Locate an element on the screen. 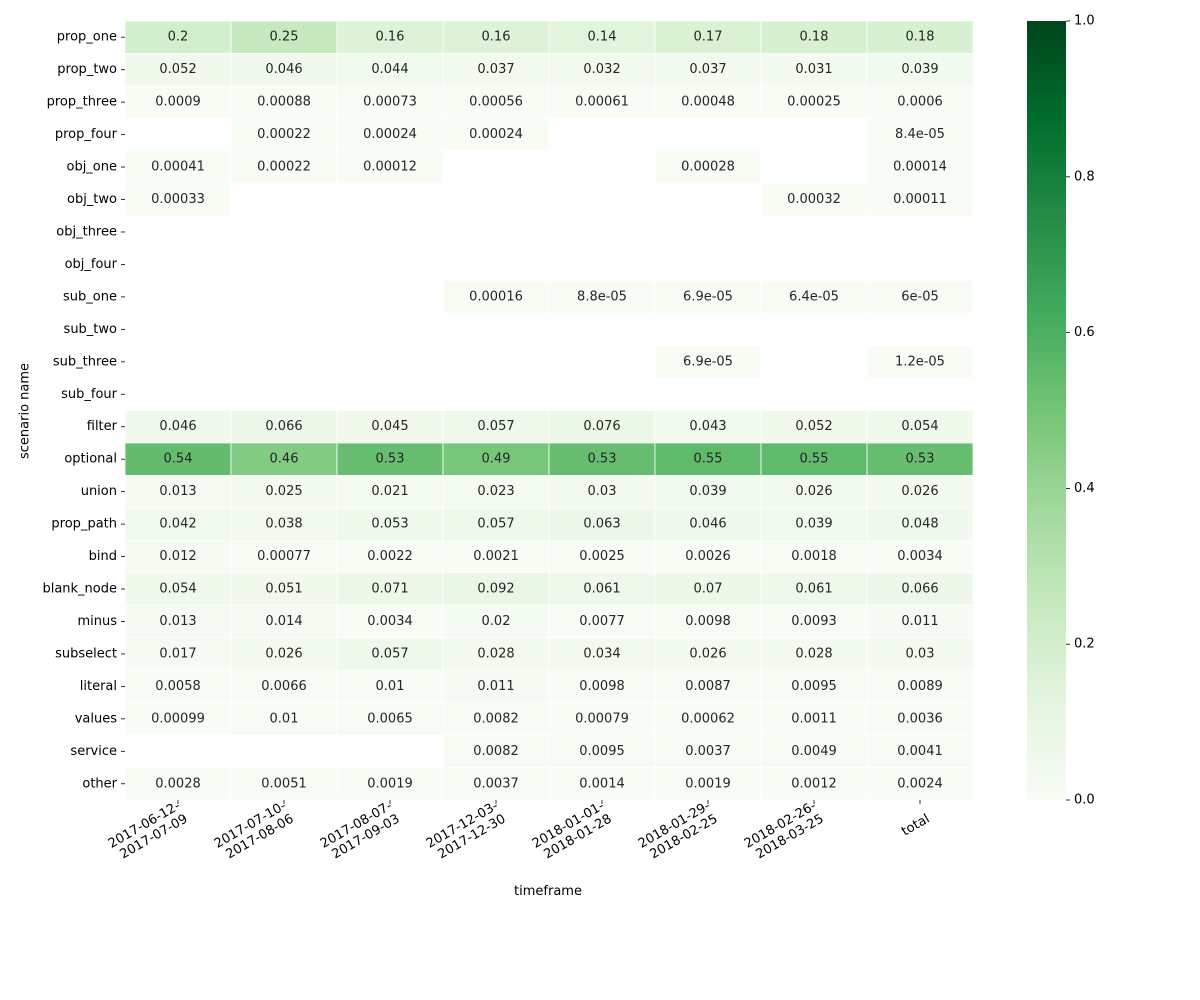  cell-label: 0.051 is located at coordinates (283, 589).